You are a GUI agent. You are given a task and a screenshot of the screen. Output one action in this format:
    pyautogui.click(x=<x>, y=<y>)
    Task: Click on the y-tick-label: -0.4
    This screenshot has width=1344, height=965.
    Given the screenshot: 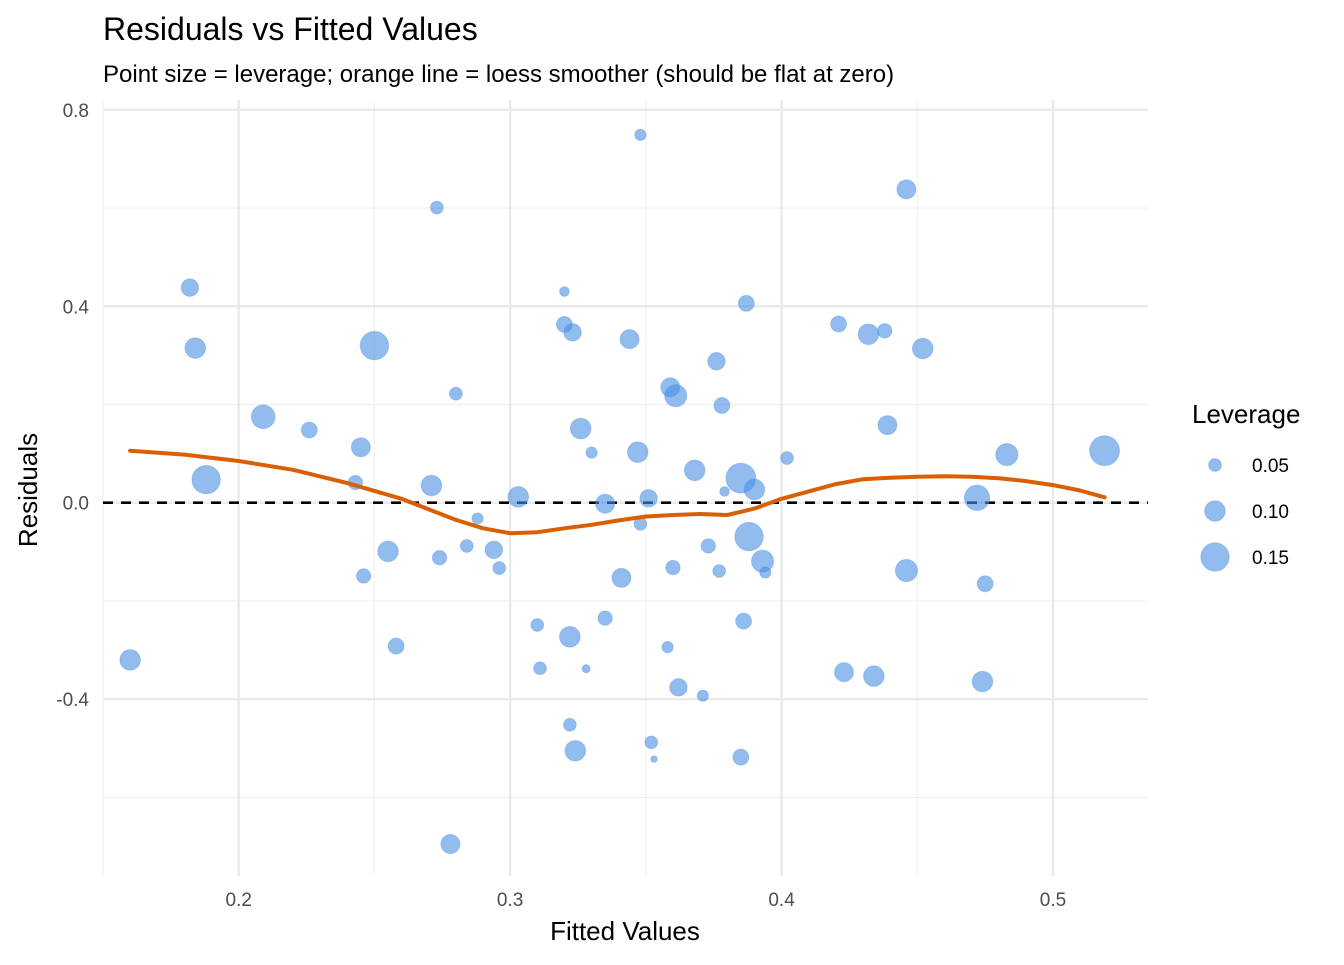 What is the action you would take?
    pyautogui.click(x=72, y=700)
    